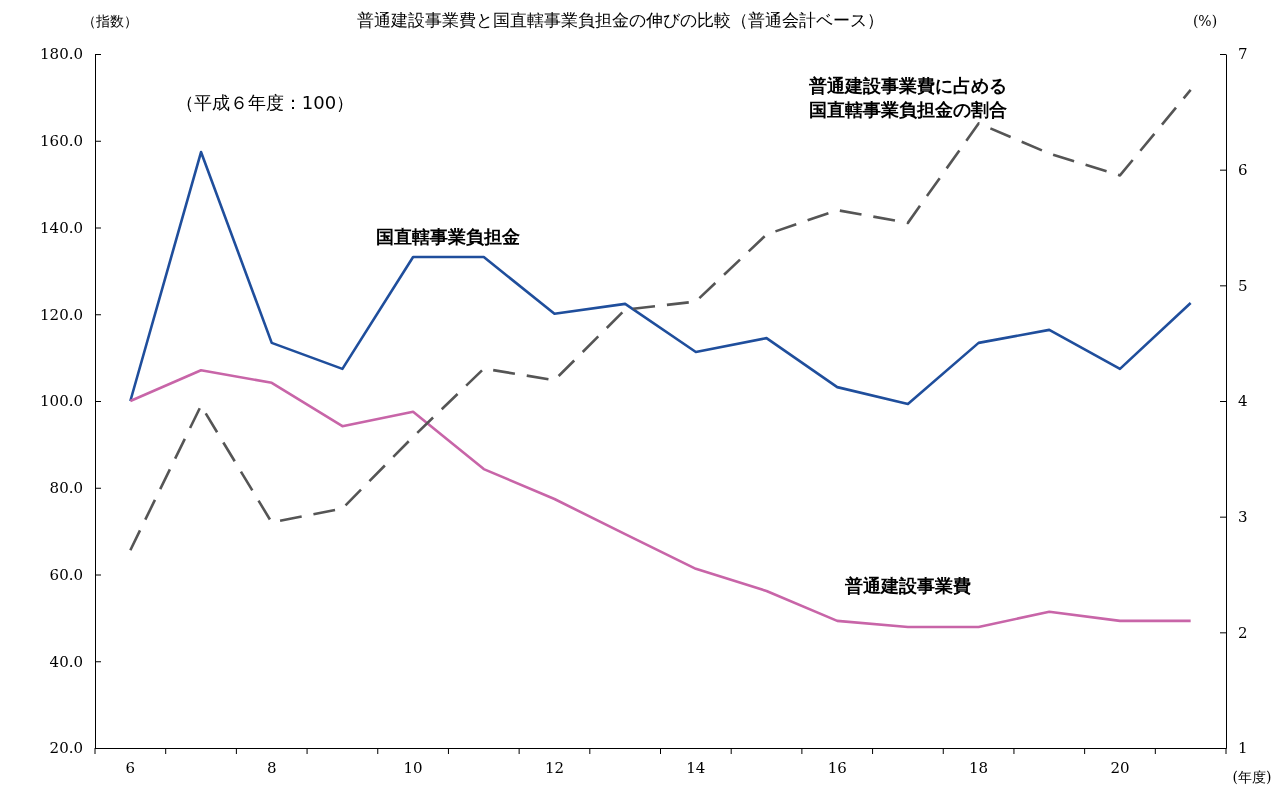 This screenshot has width=1280, height=787. What do you see at coordinates (448, 236) in the screenshot?
I see `series-label: 国直轄事業負担金` at bounding box center [448, 236].